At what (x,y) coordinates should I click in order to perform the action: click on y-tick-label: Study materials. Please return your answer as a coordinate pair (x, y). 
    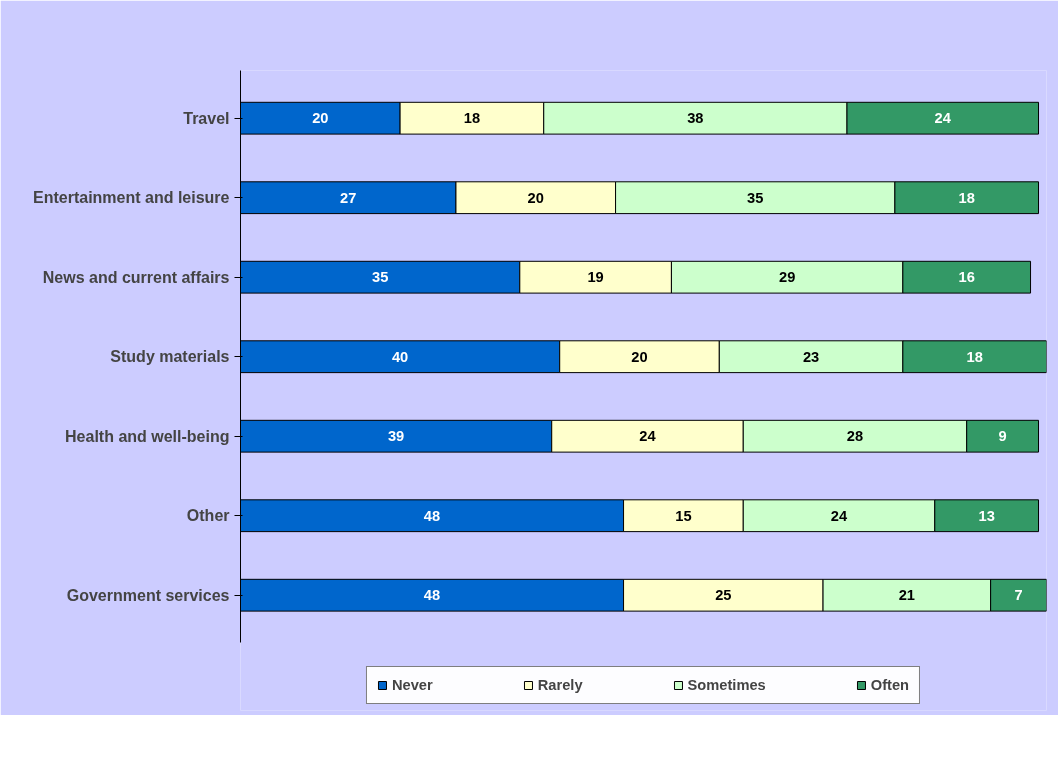
    Looking at the image, I should click on (170, 357).